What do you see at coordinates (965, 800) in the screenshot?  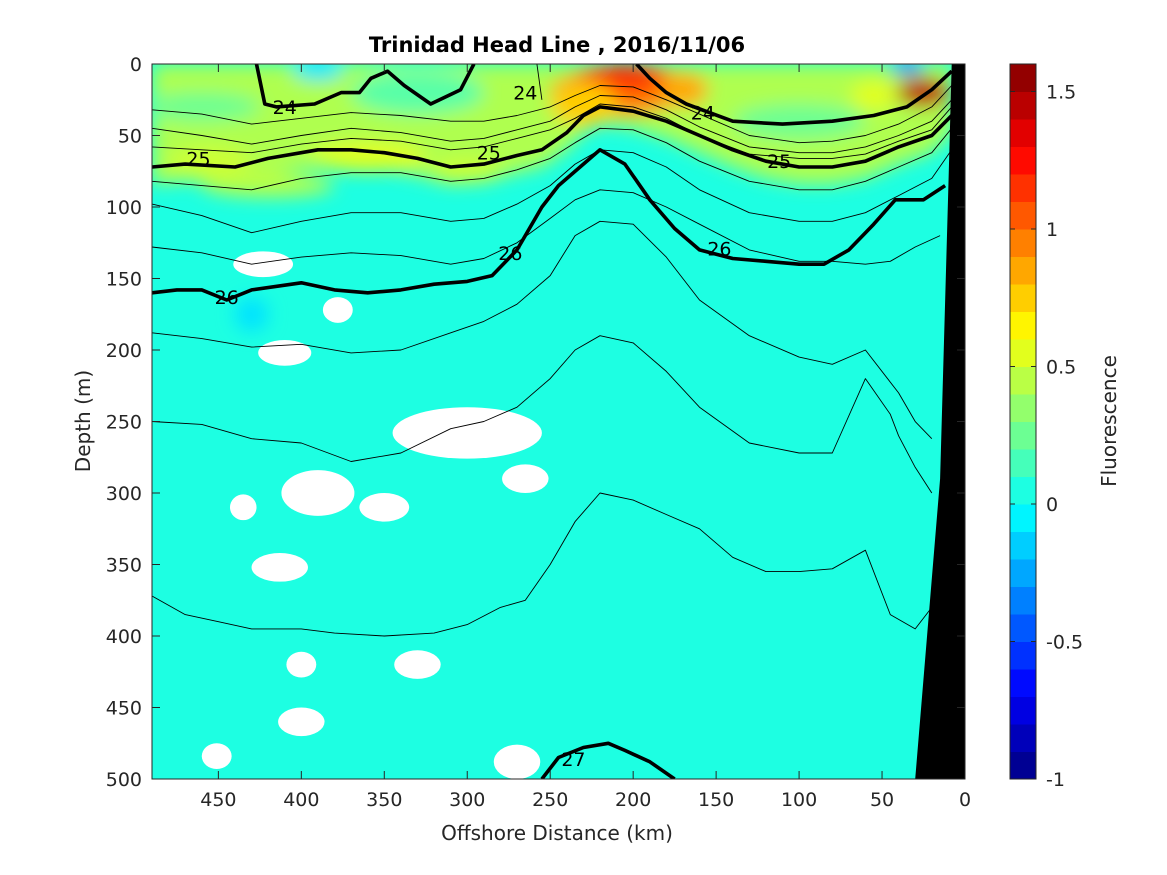 I see `x-tick-label: 0` at bounding box center [965, 800].